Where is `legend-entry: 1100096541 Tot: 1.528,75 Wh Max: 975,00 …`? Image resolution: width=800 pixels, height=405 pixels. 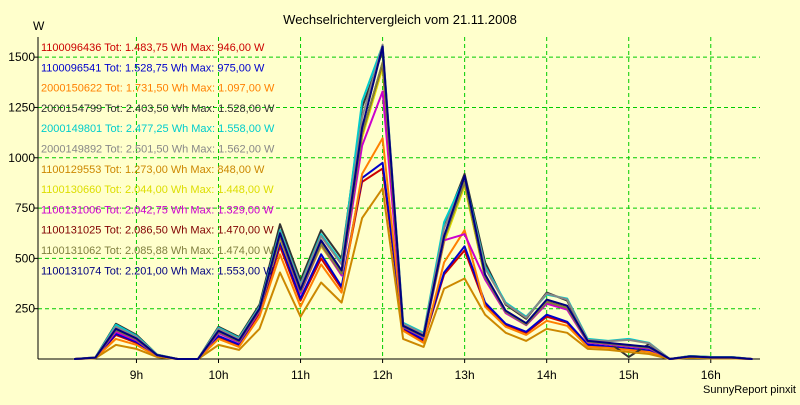 legend-entry: 1100096541 Tot: 1.528,75 Wh Max: 975,00 … is located at coordinates (153, 68).